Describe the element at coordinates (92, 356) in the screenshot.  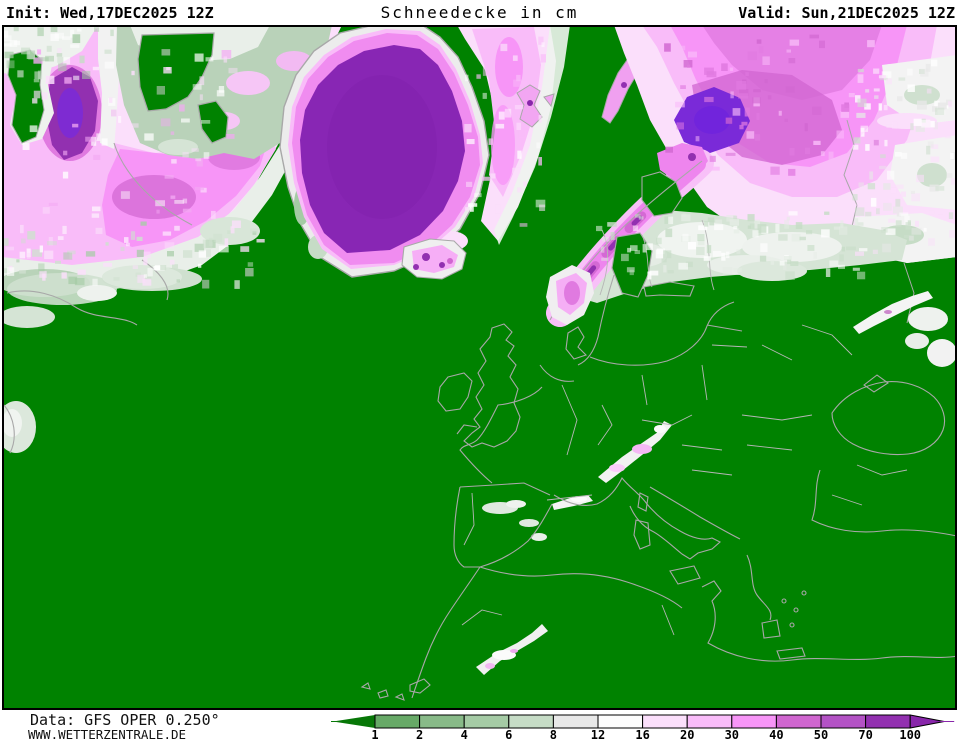
I see `newfoundland-snow` at that location.